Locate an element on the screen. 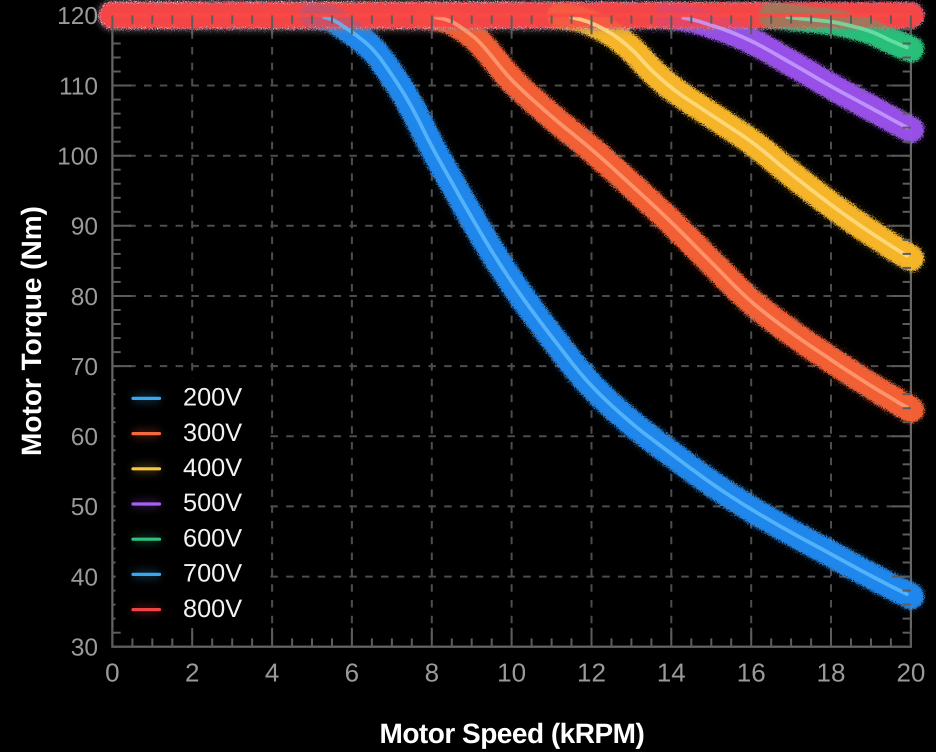 The height and width of the screenshot is (752, 936). svg-text: 20 is located at coordinates (910, 673).